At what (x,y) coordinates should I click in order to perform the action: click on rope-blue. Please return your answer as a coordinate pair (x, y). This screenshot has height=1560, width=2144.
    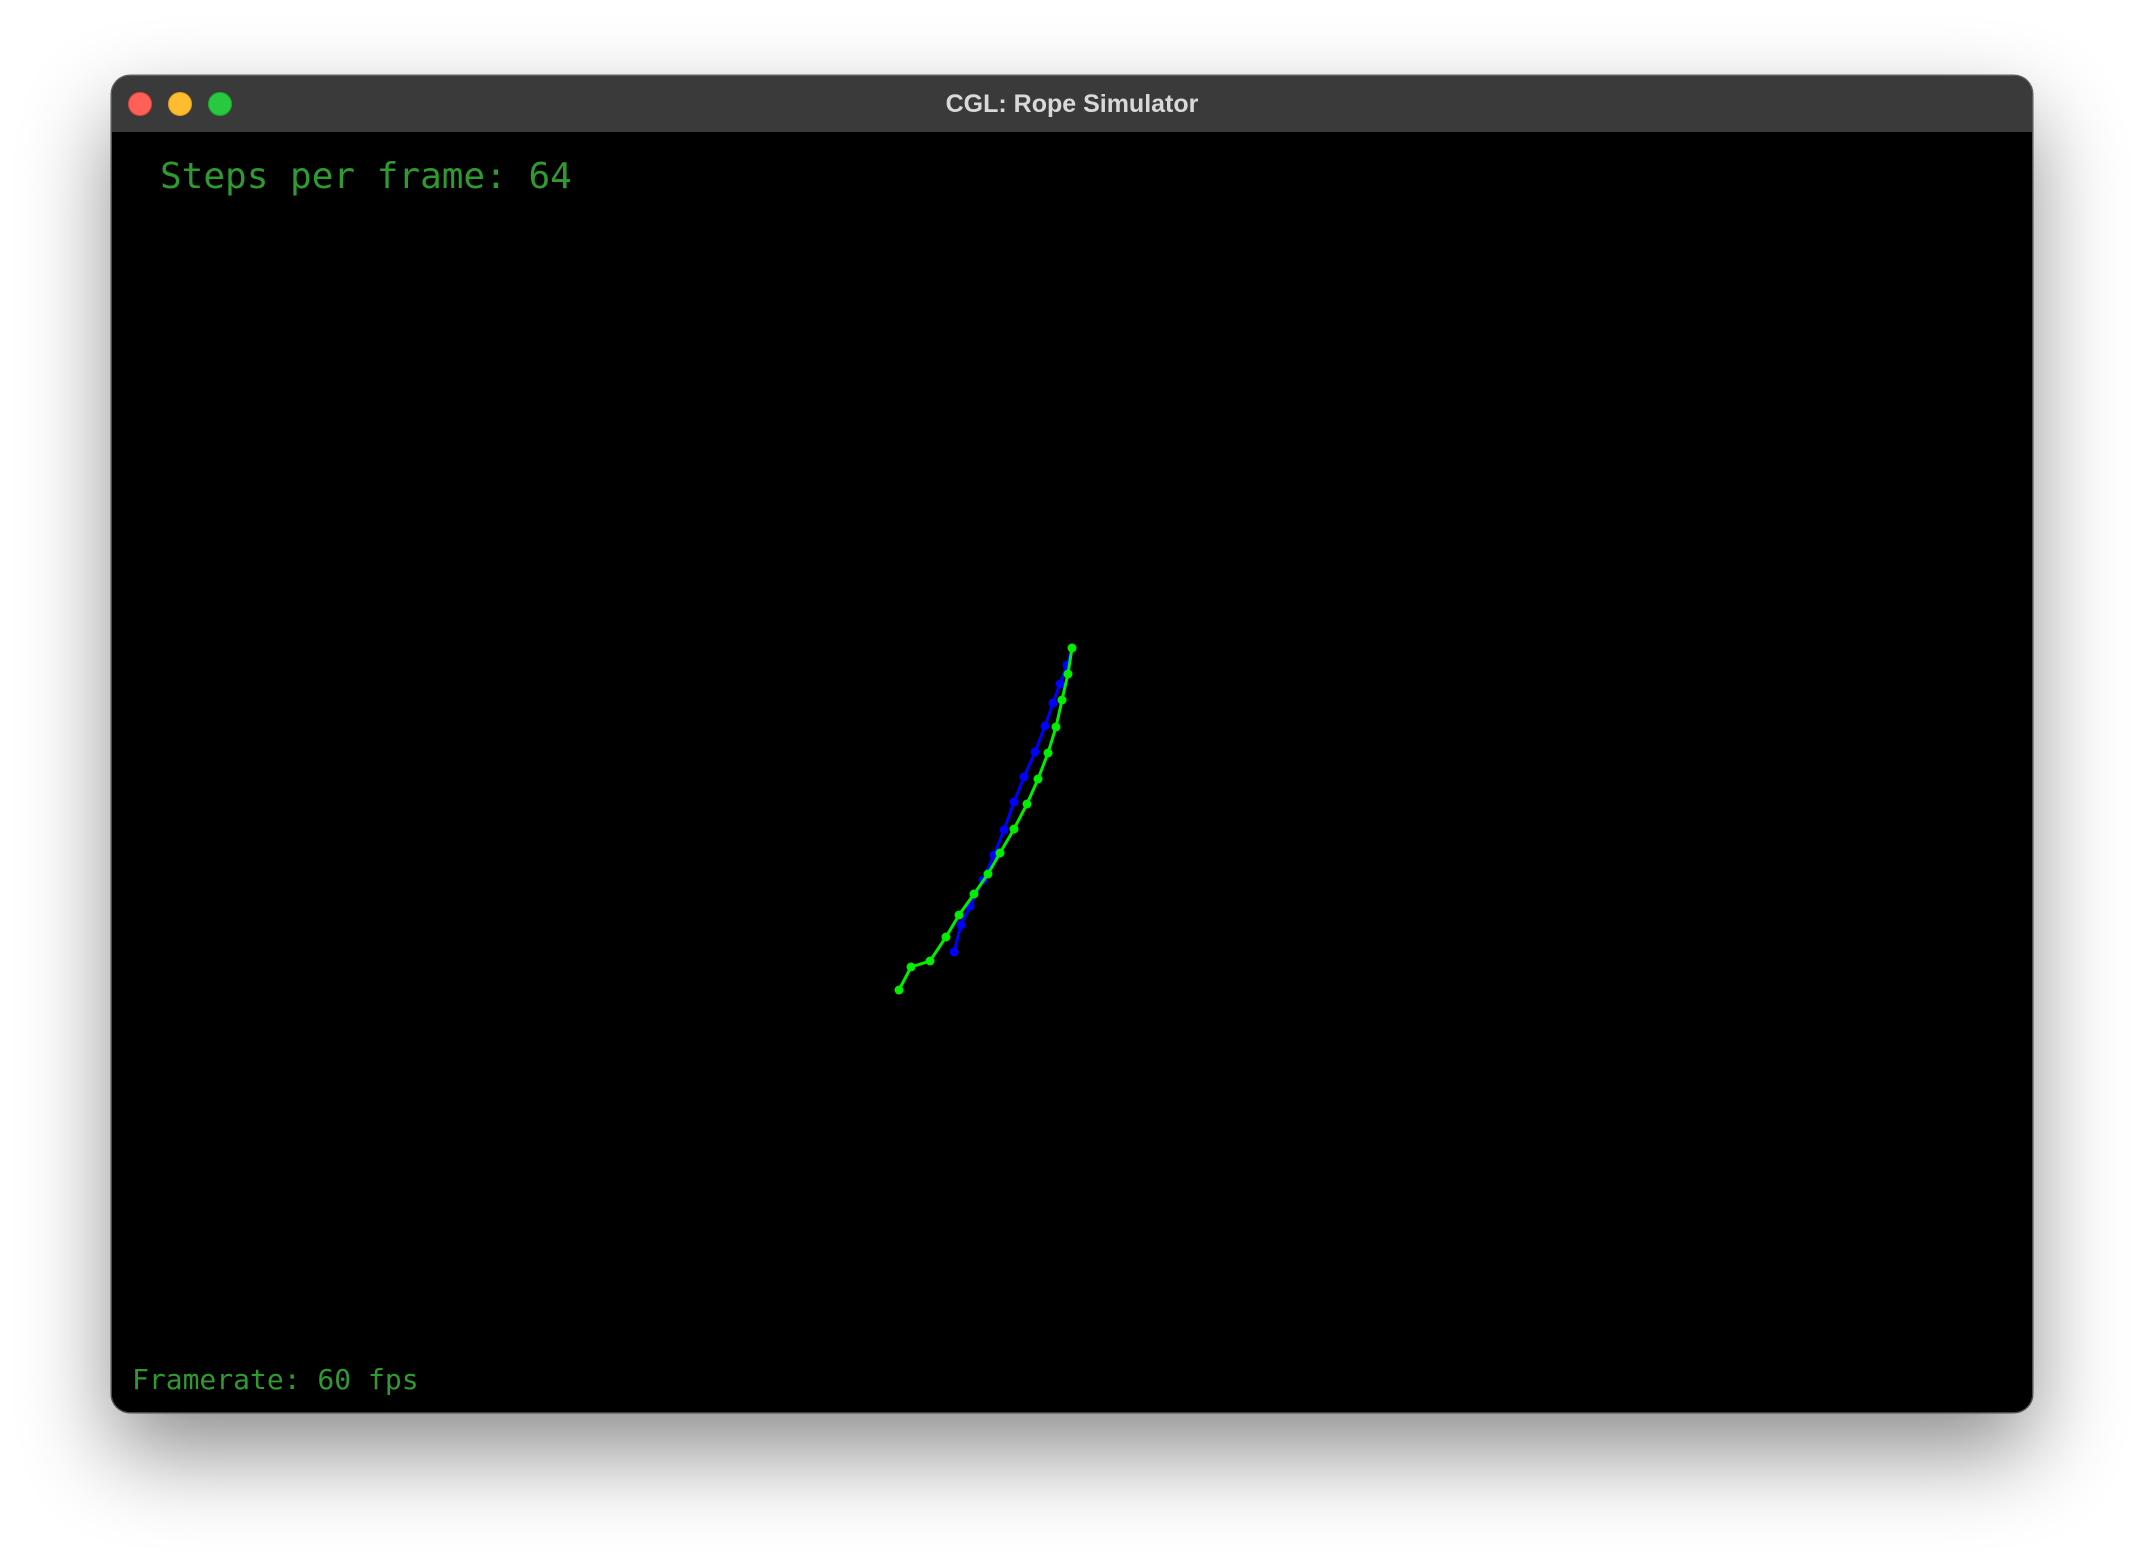
    Looking at the image, I should click on (1013, 800).